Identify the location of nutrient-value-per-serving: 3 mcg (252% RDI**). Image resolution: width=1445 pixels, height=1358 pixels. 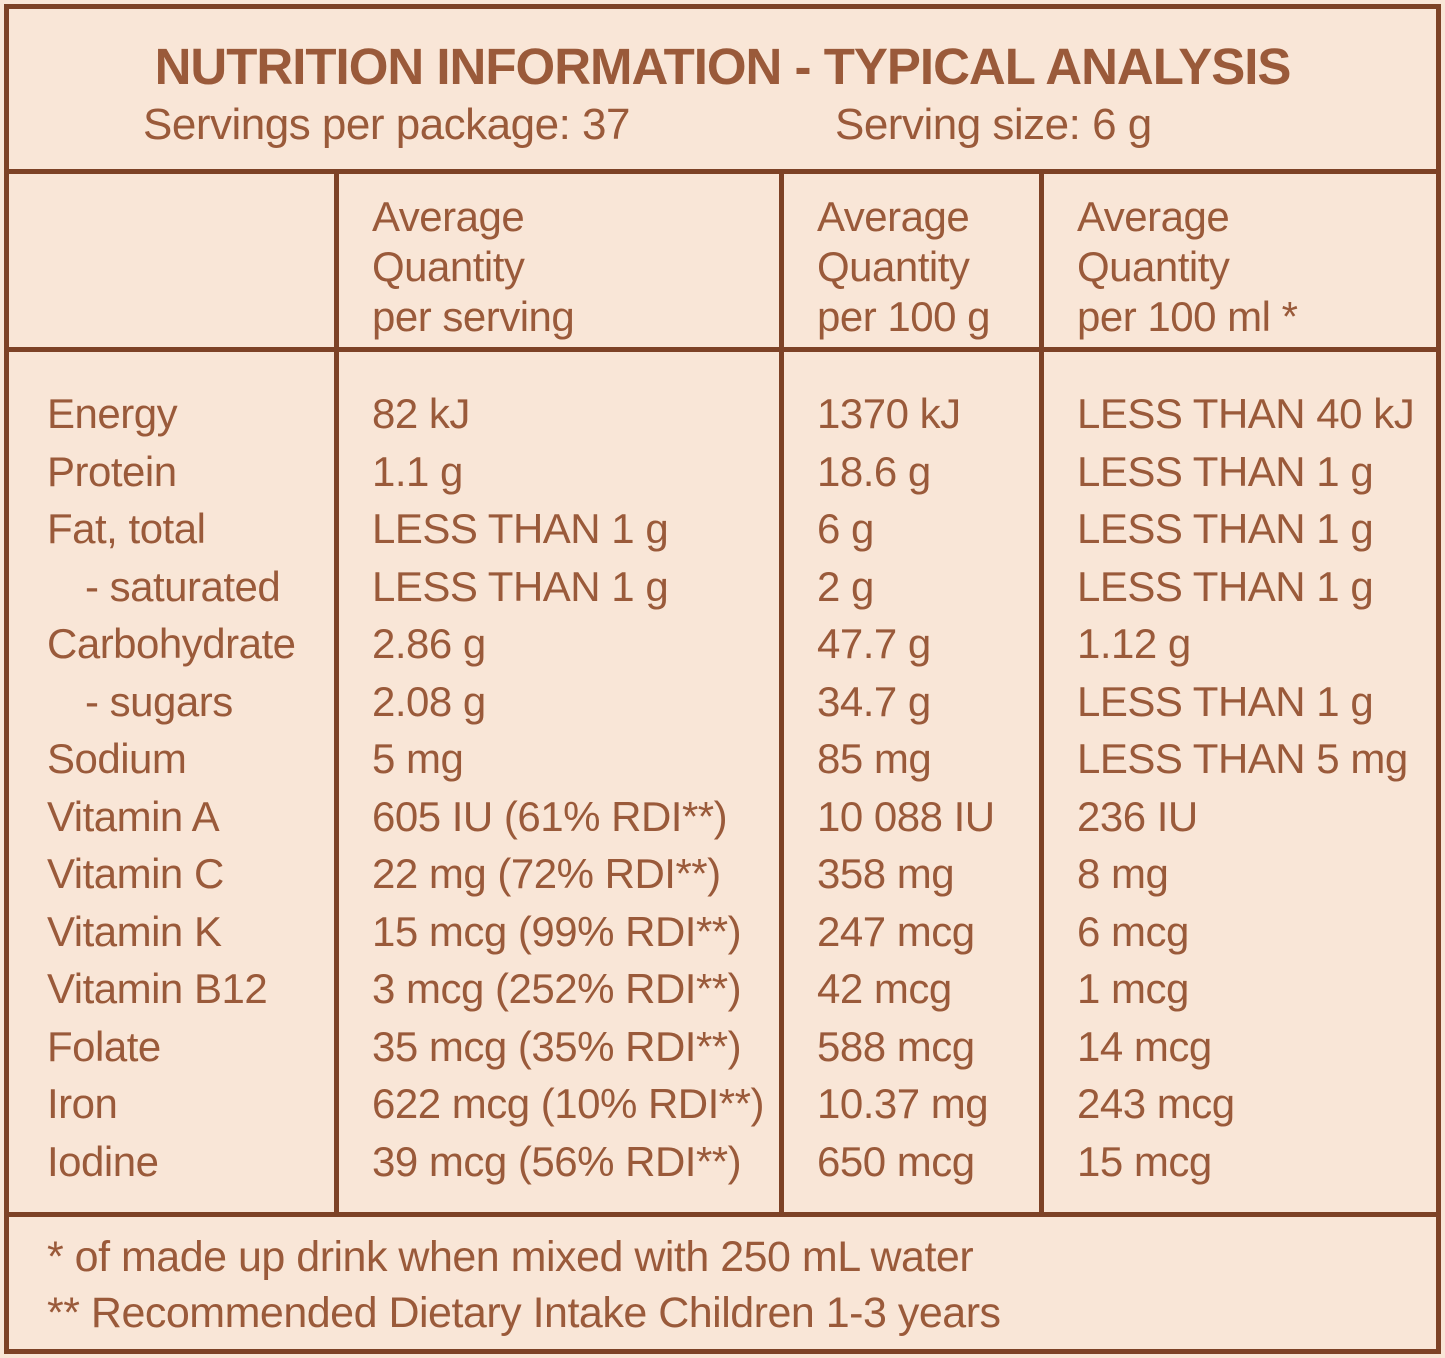
(557, 988).